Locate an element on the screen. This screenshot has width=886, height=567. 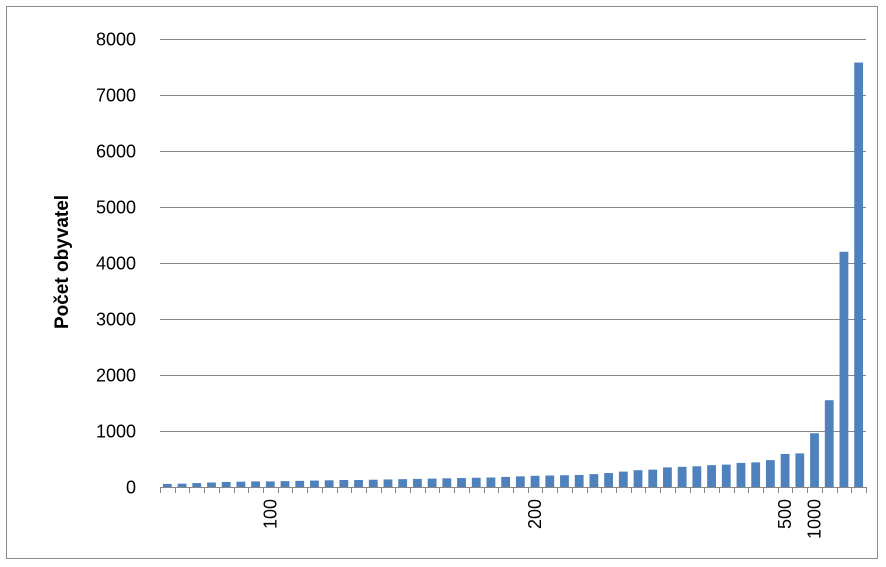
y-tick-label: 8000 is located at coordinates (116, 40).